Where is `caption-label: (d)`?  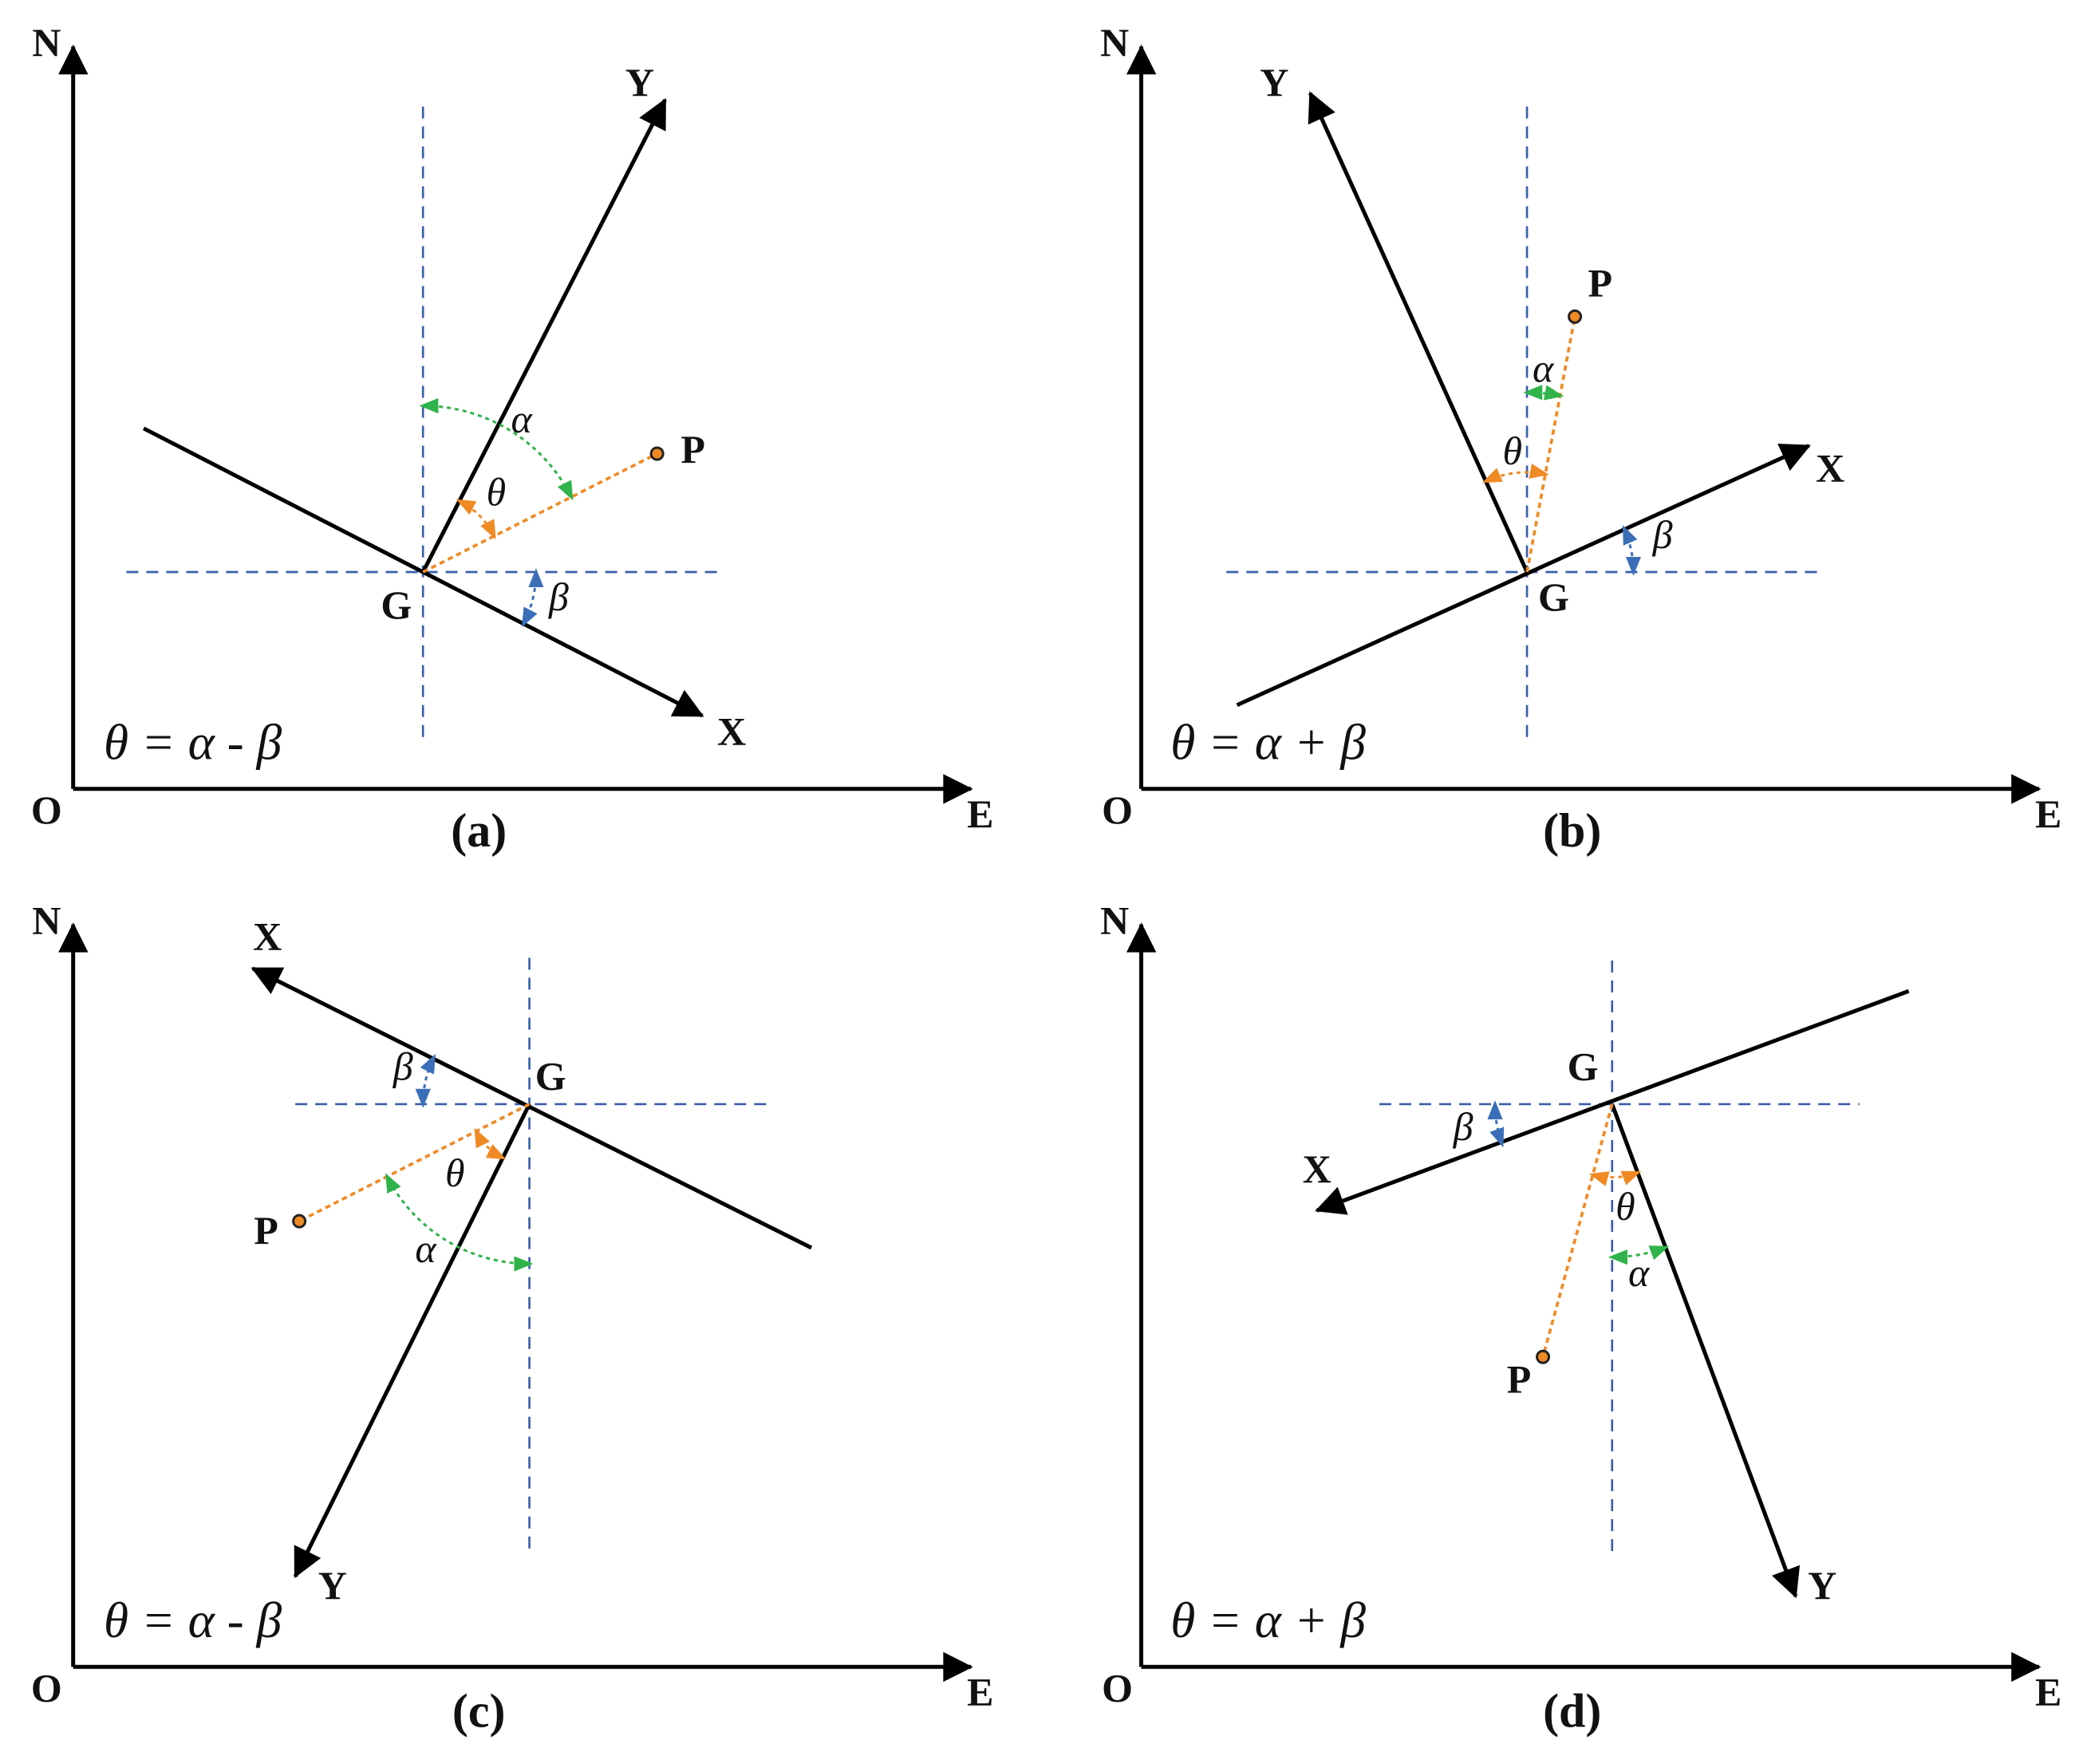 caption-label: (d) is located at coordinates (1572, 1711).